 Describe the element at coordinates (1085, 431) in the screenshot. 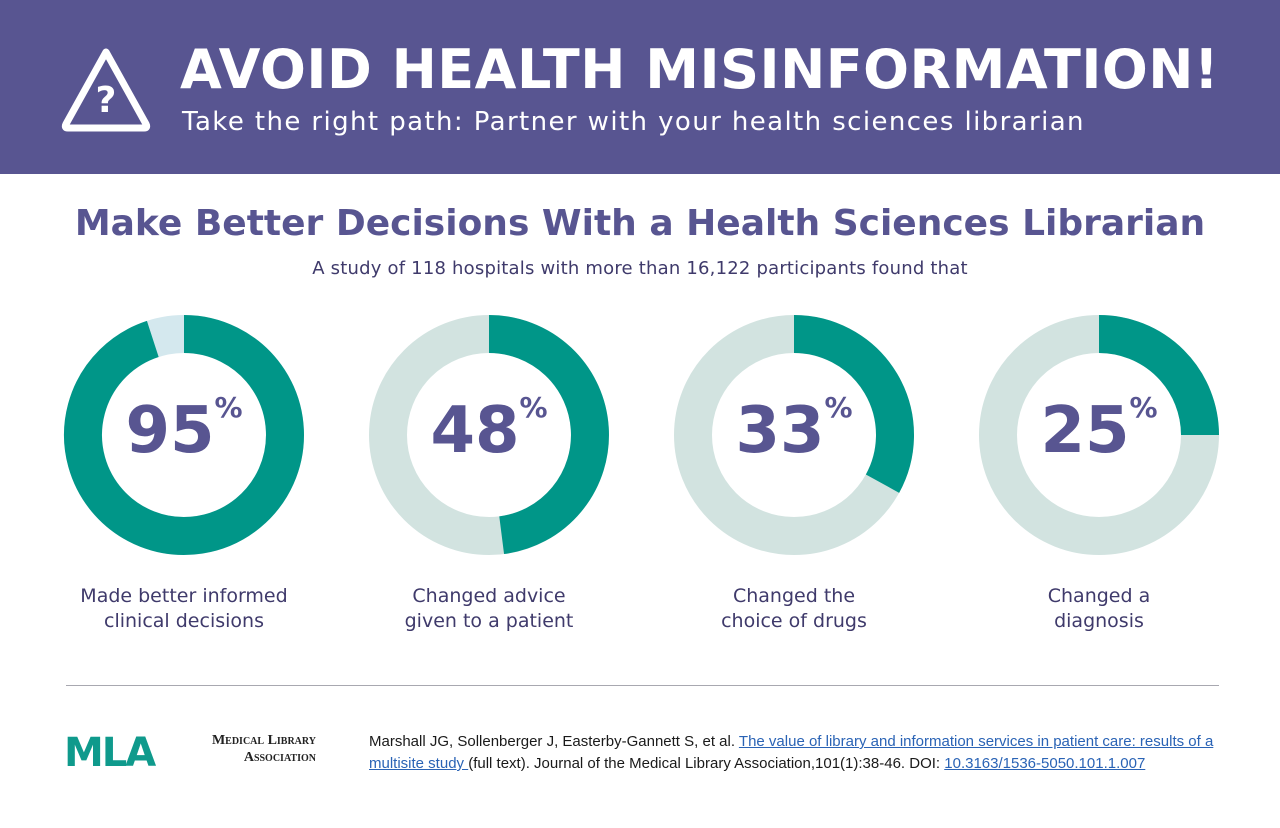

I see `percent-value: 25` at that location.